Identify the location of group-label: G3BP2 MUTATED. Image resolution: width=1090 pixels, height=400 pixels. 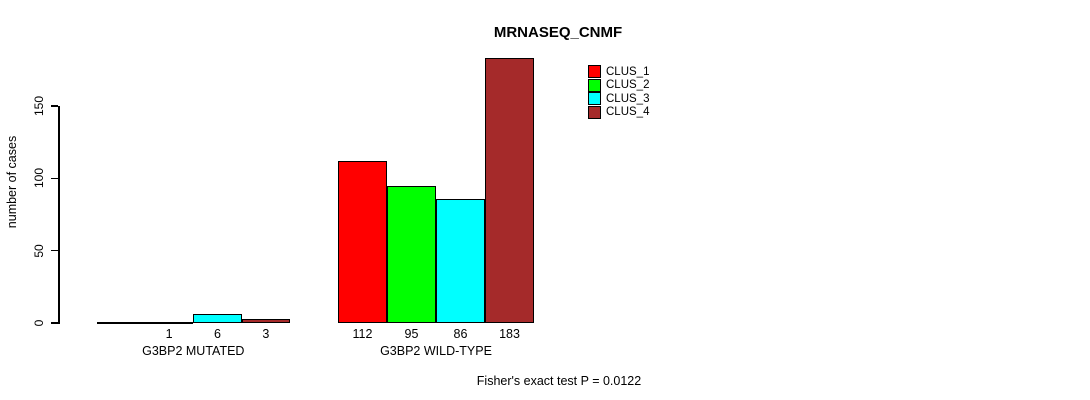
(193, 351).